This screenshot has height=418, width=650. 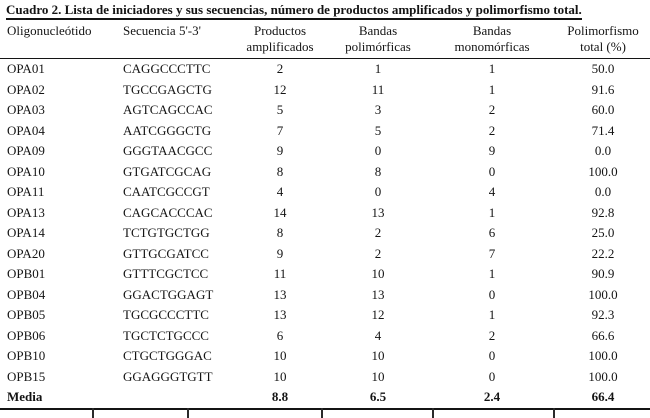 What do you see at coordinates (378, 398) in the screenshot?
I see `cell-col4: 6.5` at bounding box center [378, 398].